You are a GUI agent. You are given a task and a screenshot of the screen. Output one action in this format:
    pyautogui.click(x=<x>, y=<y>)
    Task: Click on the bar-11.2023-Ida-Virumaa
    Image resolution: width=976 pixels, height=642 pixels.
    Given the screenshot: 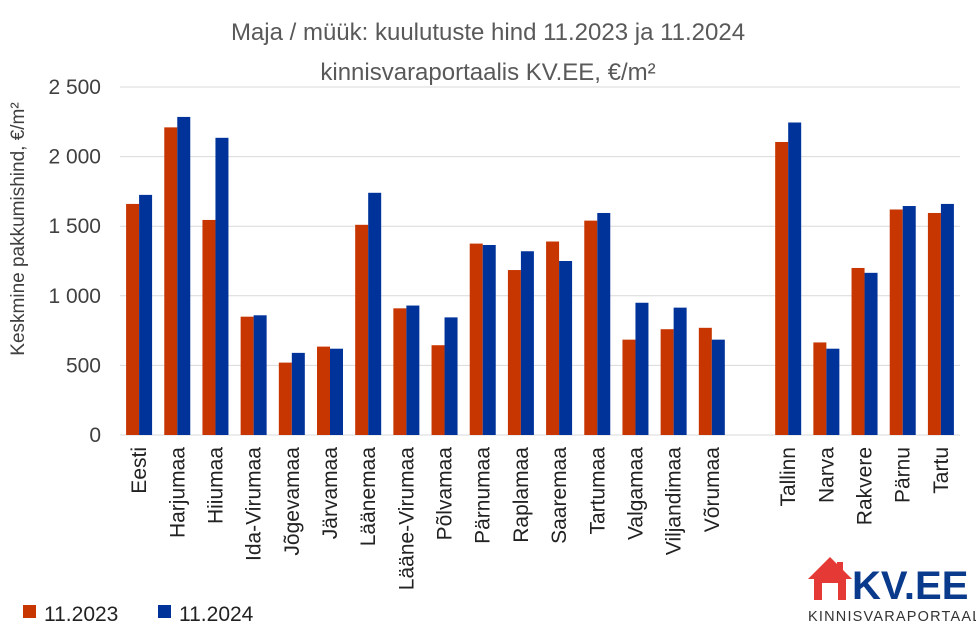 What is the action you would take?
    pyautogui.click(x=247, y=375)
    